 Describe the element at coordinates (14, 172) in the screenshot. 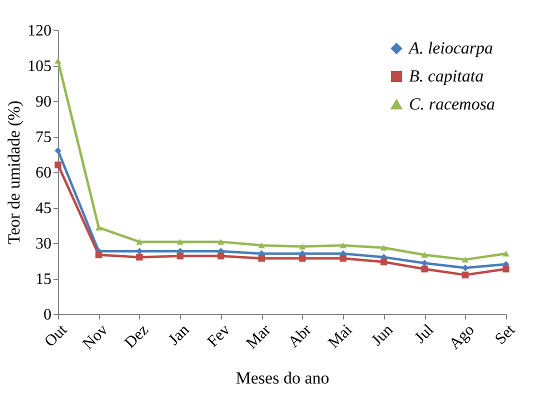

I see `y-axis-title: Teor de umidade (%)` at that location.